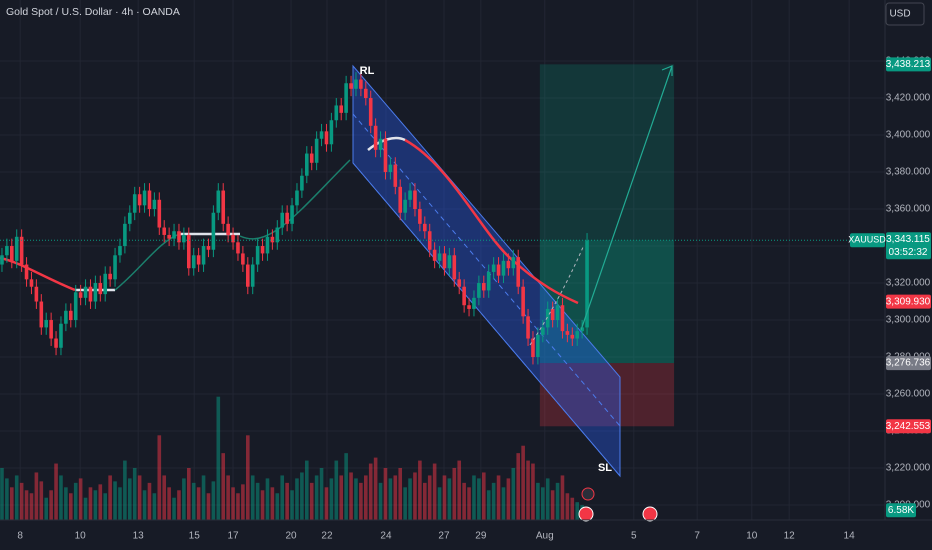 The height and width of the screenshot is (550, 932). What do you see at coordinates (908, 135) in the screenshot?
I see `y-tick-label: 3,400.000` at bounding box center [908, 135].